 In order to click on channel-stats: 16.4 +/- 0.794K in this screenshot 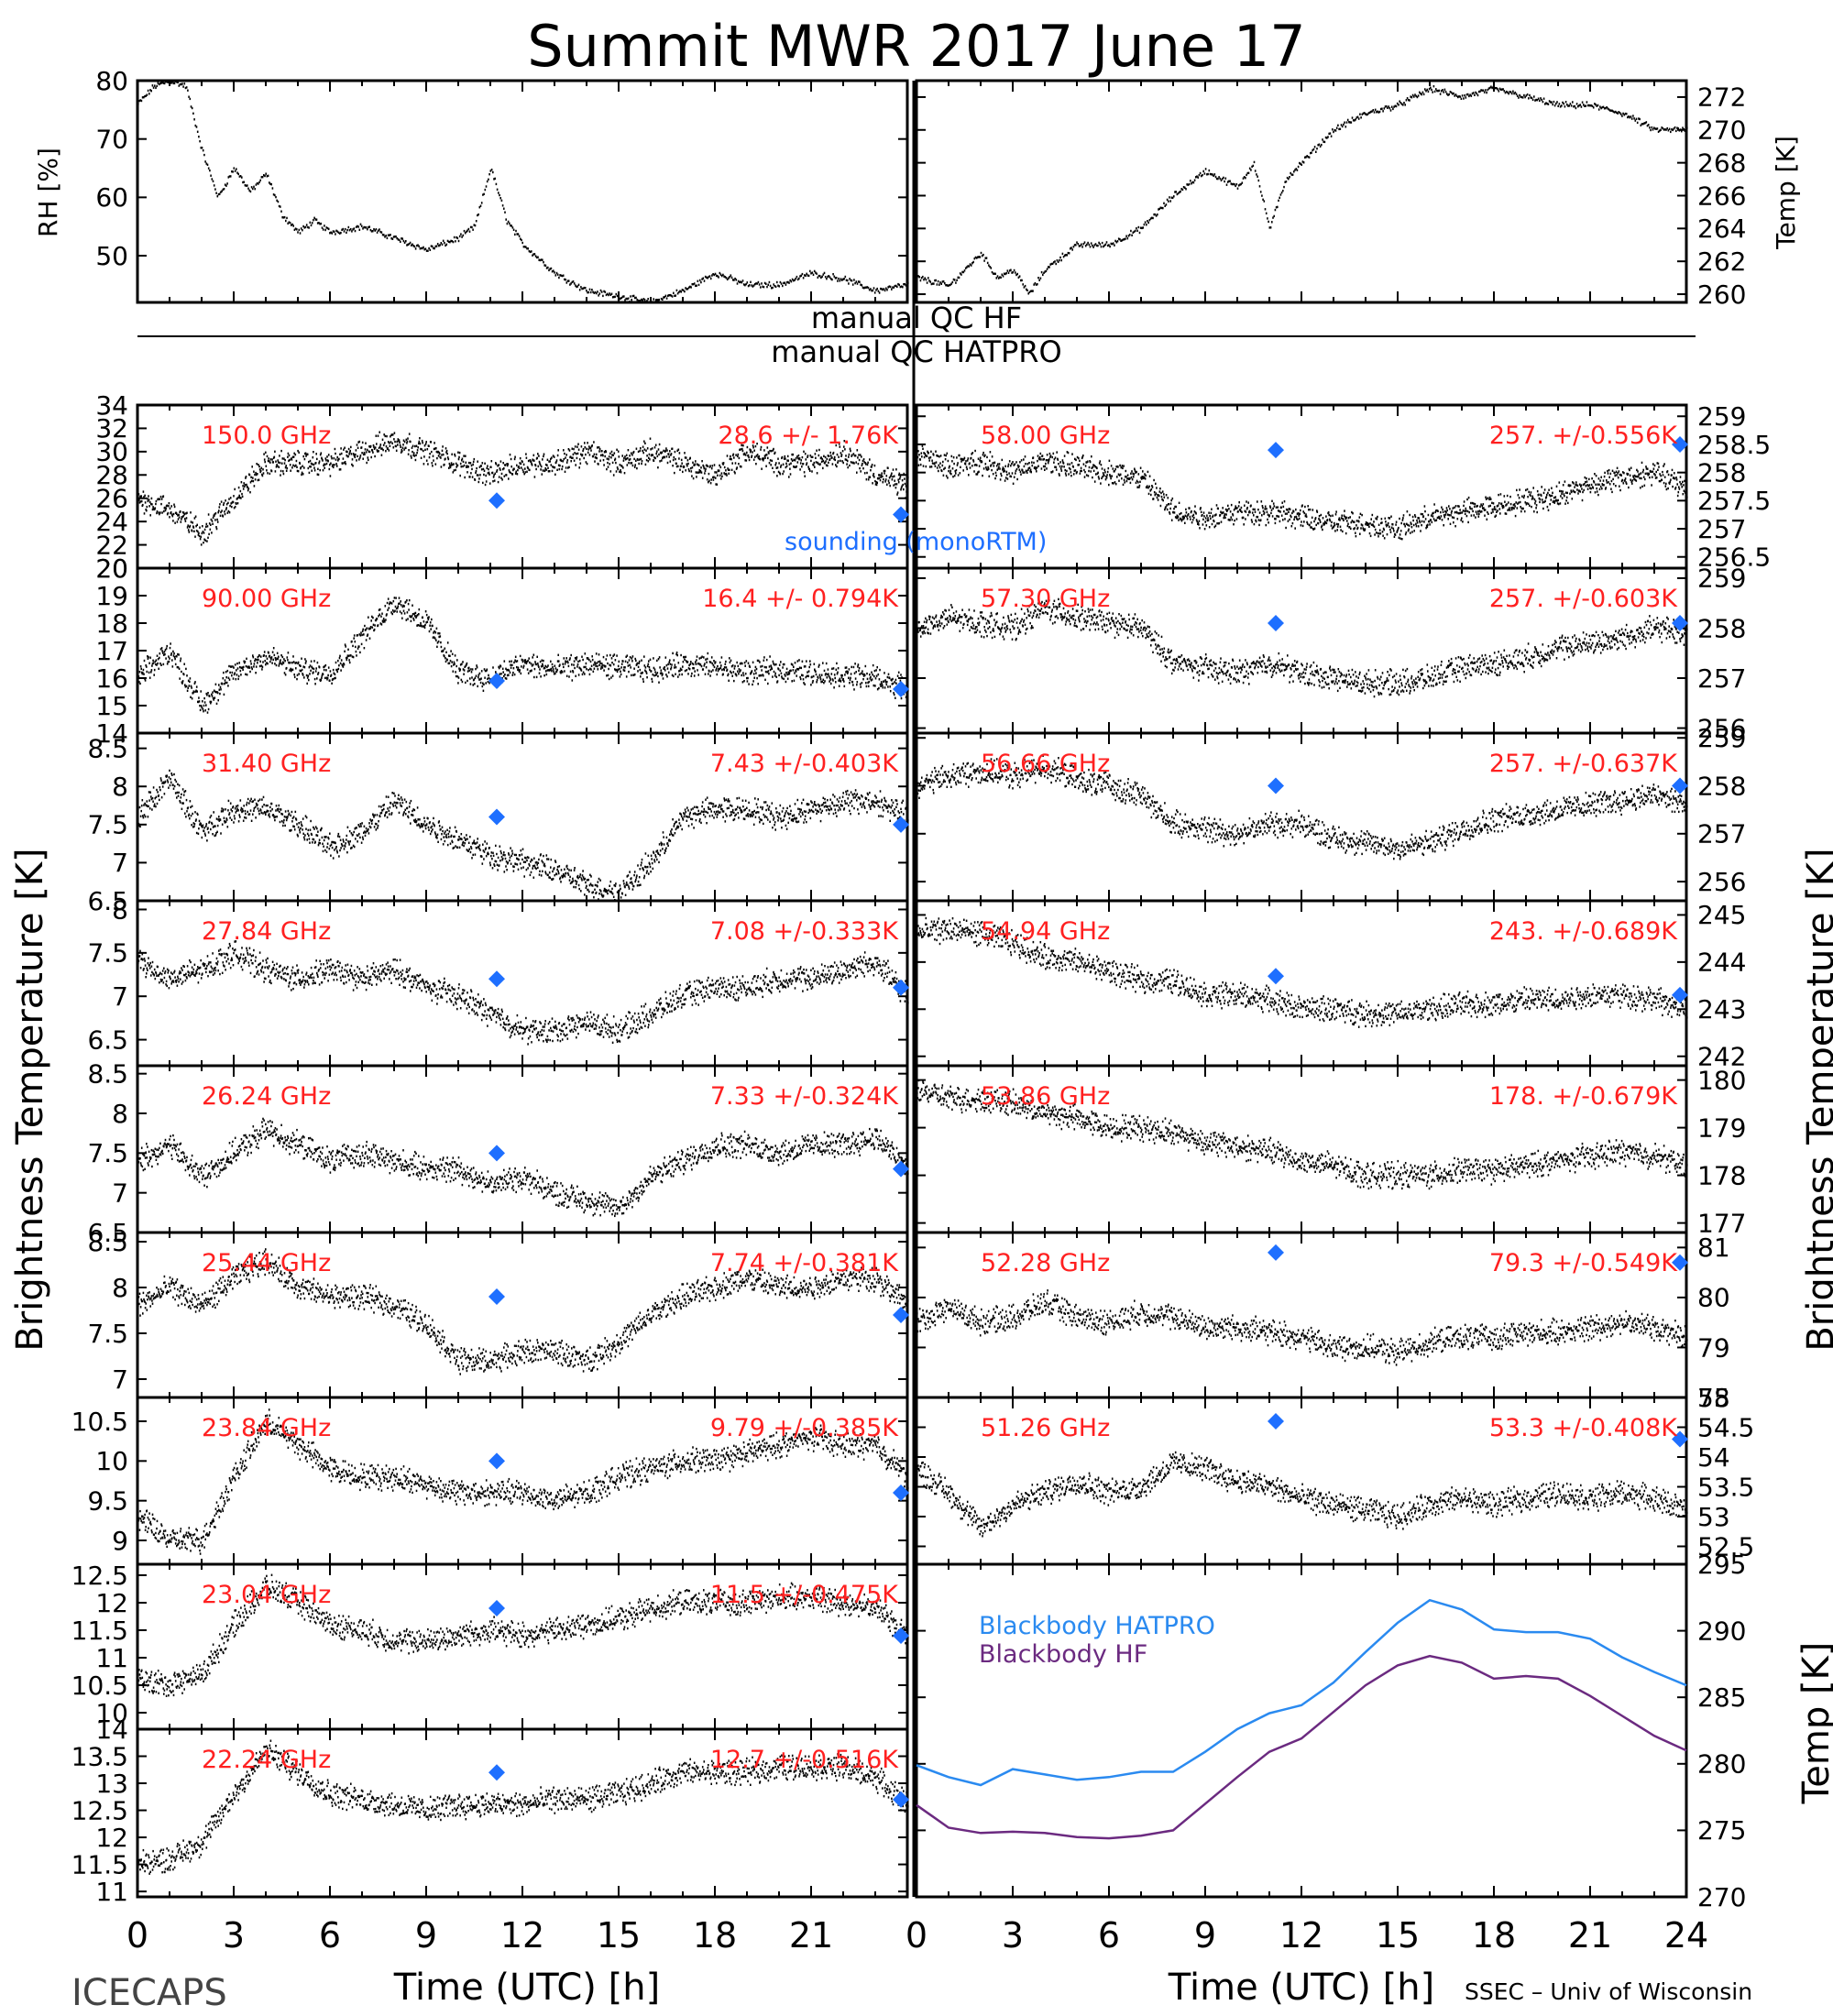, I will do `click(800, 599)`.